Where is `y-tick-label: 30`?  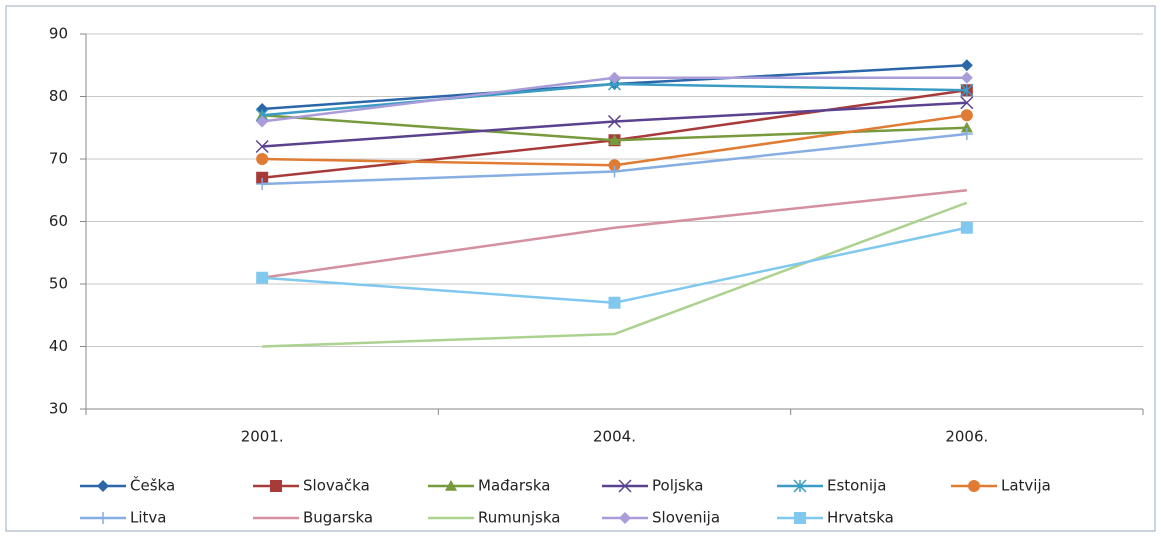 y-tick-label: 30 is located at coordinates (58, 409).